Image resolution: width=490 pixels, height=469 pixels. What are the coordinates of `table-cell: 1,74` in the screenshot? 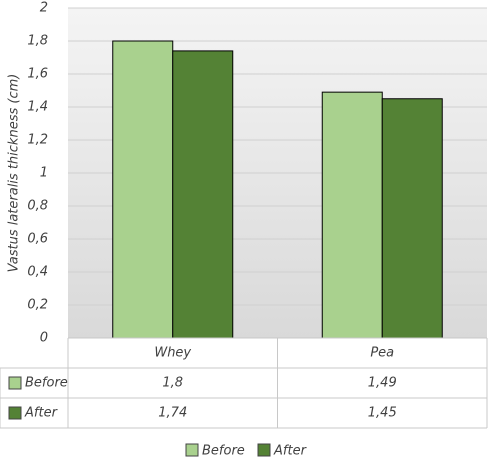 It's located at (172, 413).